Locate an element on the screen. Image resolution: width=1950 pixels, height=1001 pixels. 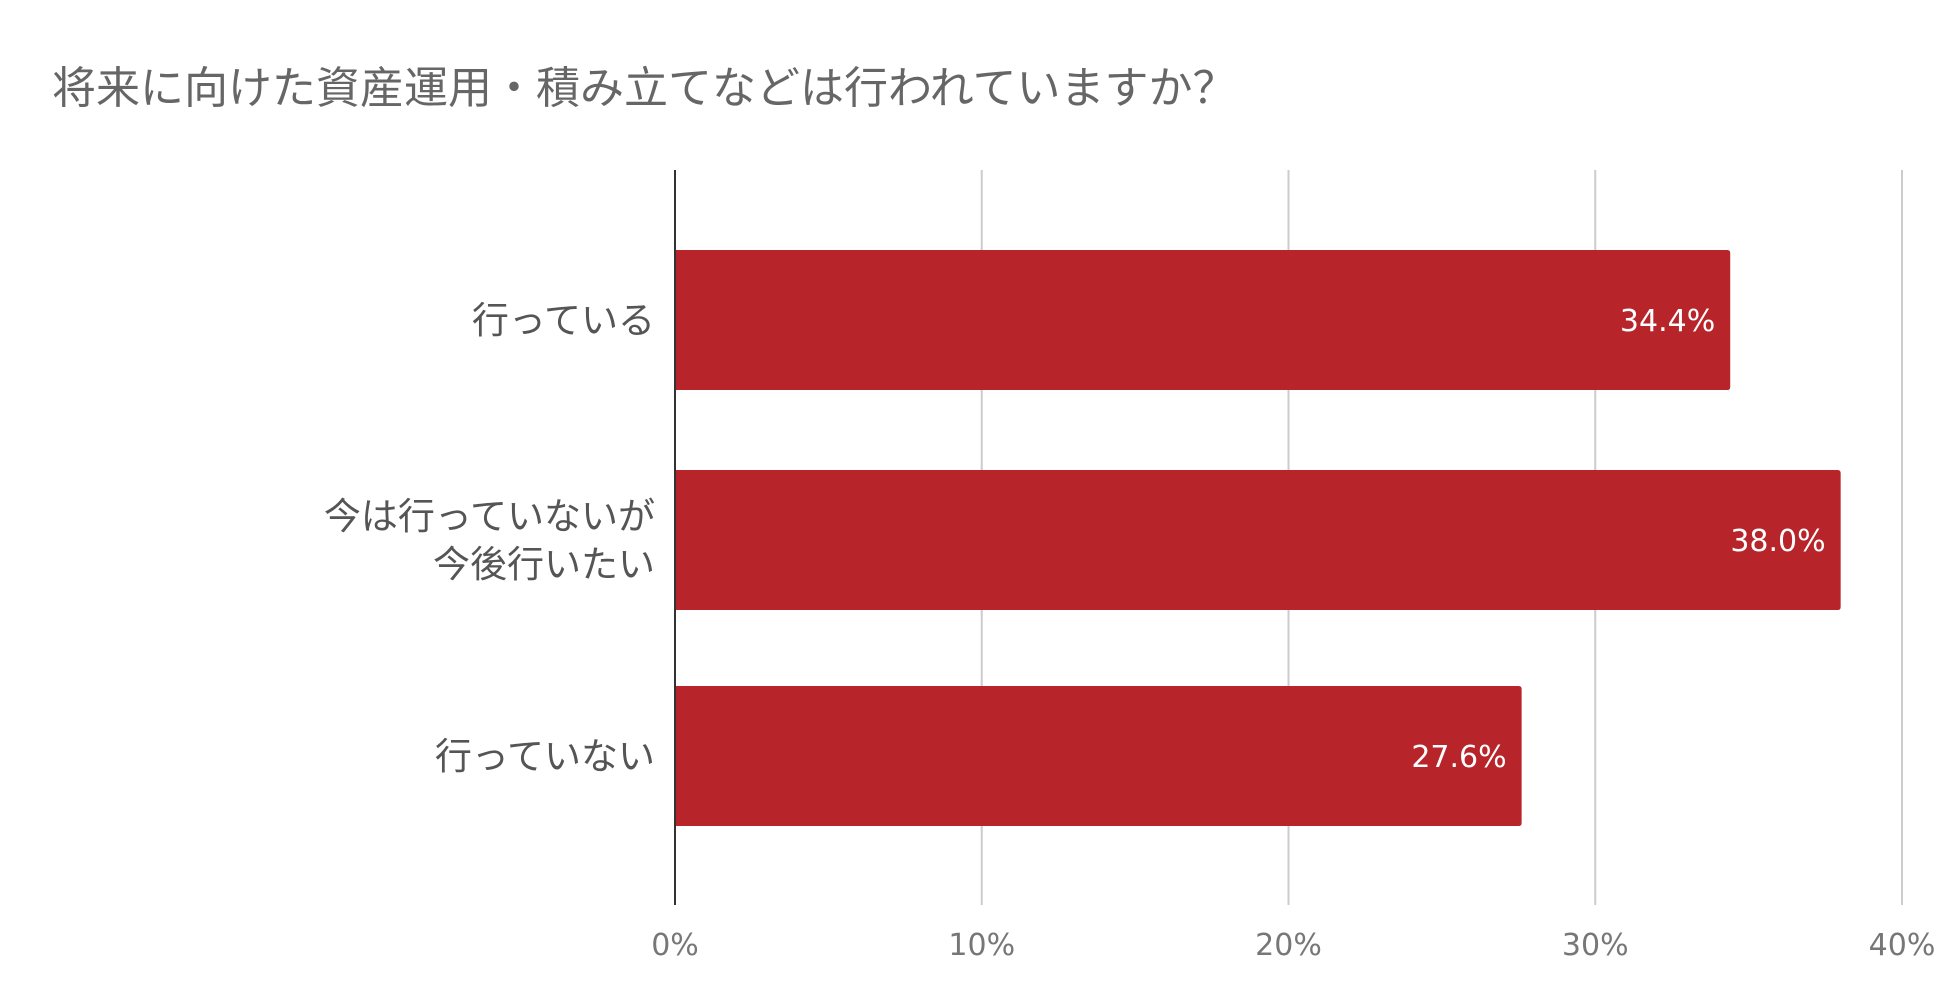
category-label: 今は行っていないが今後行いたい is located at coordinates (489, 540).